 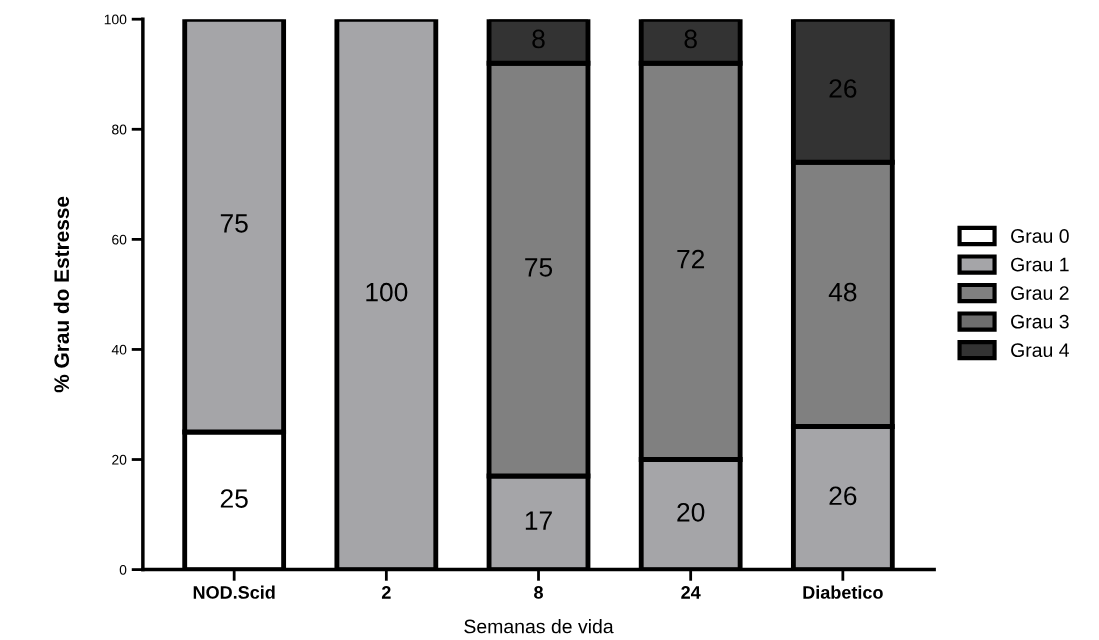 What do you see at coordinates (842, 292) in the screenshot?
I see `data-label: 48` at bounding box center [842, 292].